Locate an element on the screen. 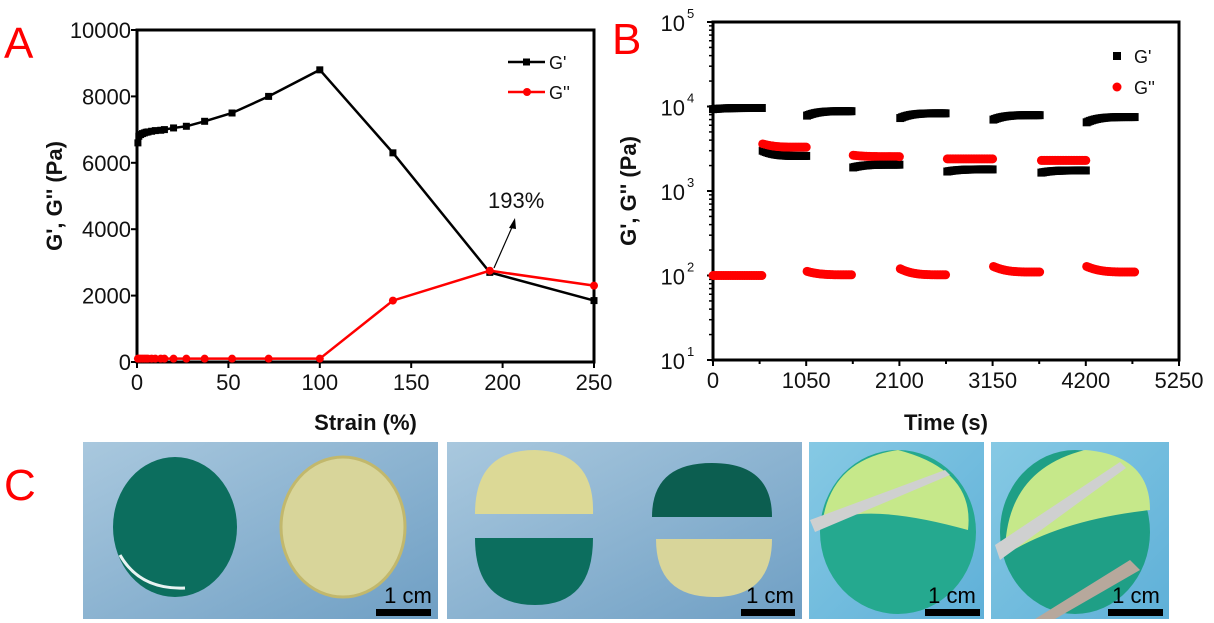  photo-whole-discs is located at coordinates (260, 530).